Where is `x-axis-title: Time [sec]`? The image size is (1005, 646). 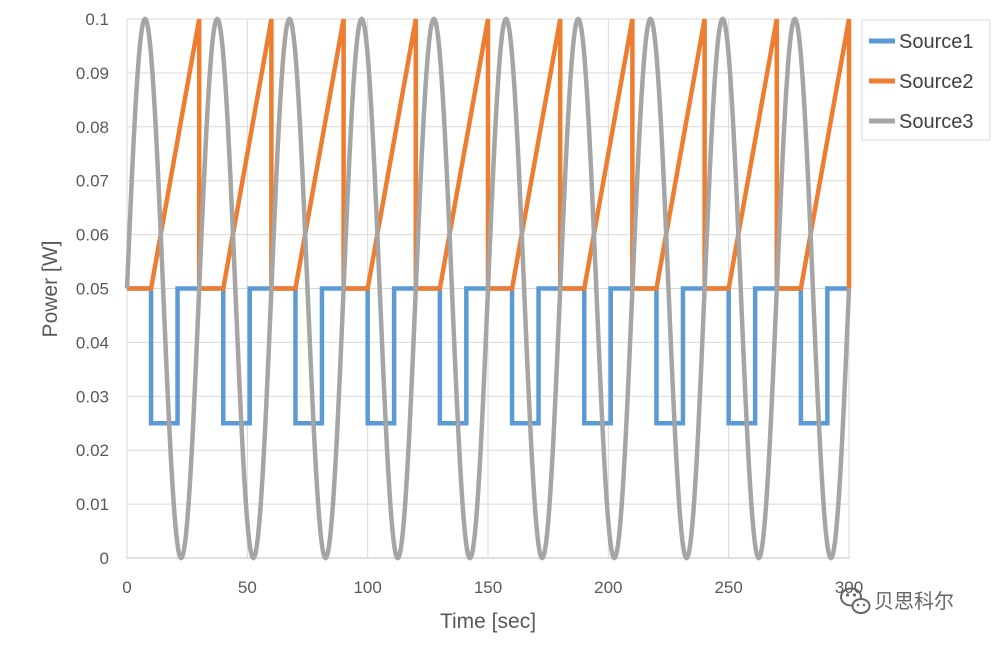
x-axis-title: Time [sec] is located at coordinates (488, 621).